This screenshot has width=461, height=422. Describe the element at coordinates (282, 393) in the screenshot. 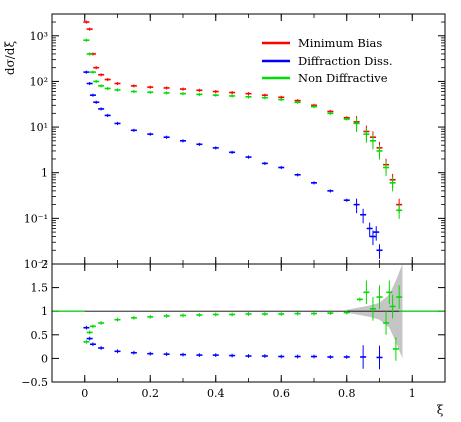

I see `x-tick-label: 0.6` at that location.